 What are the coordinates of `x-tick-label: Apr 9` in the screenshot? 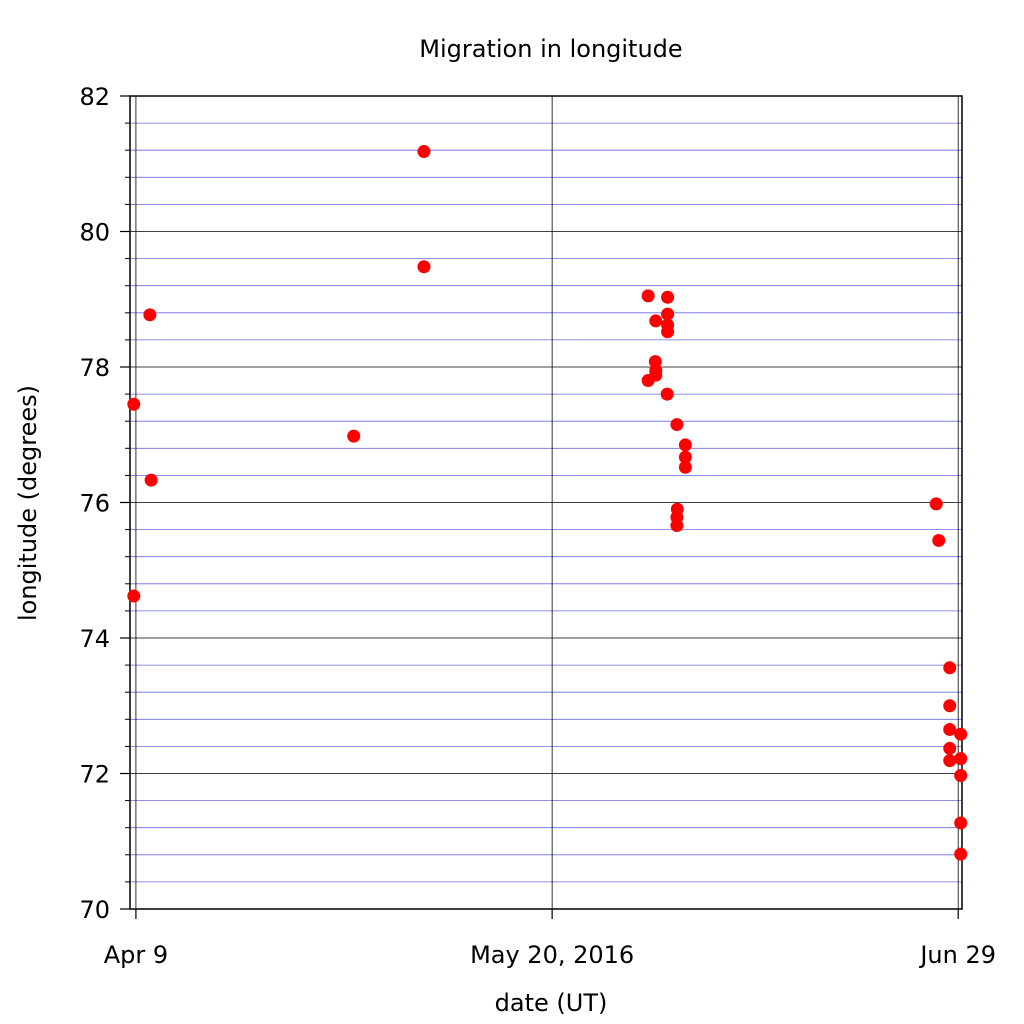 It's located at (136, 955).